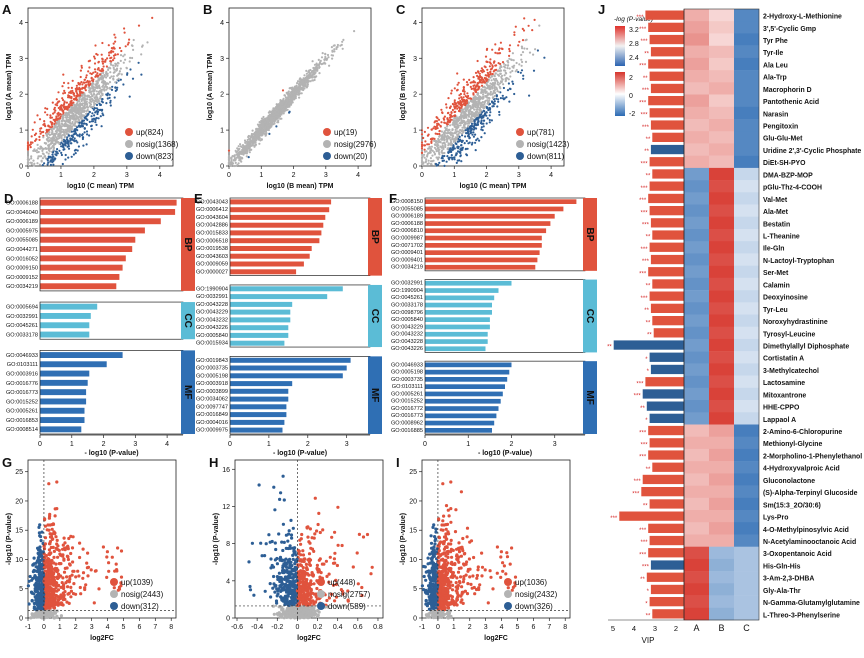  What do you see at coordinates (21, 59) in the screenshot?
I see `y-tick-label: 3` at bounding box center [21, 59].